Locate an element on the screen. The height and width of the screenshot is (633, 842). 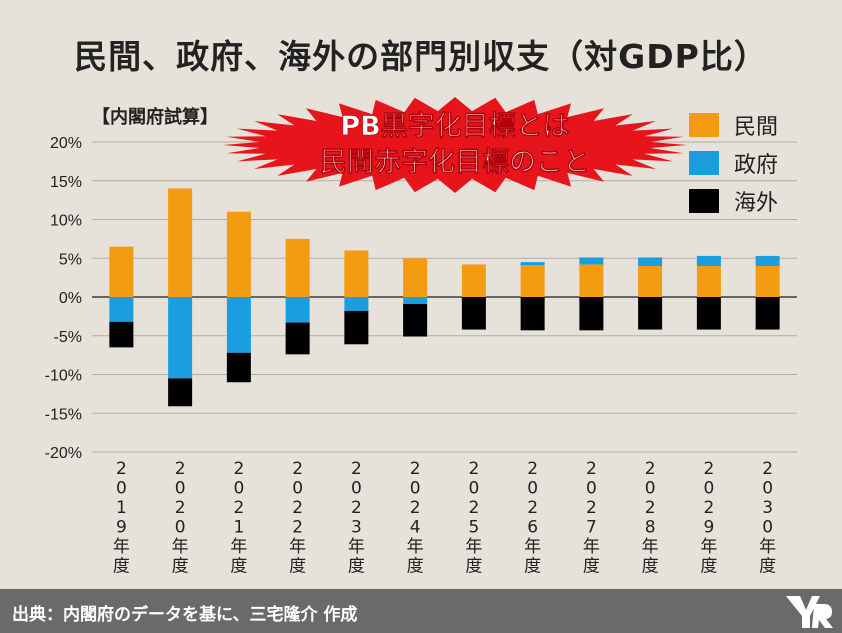
y-tick-label: 0% is located at coordinates (70, 298).